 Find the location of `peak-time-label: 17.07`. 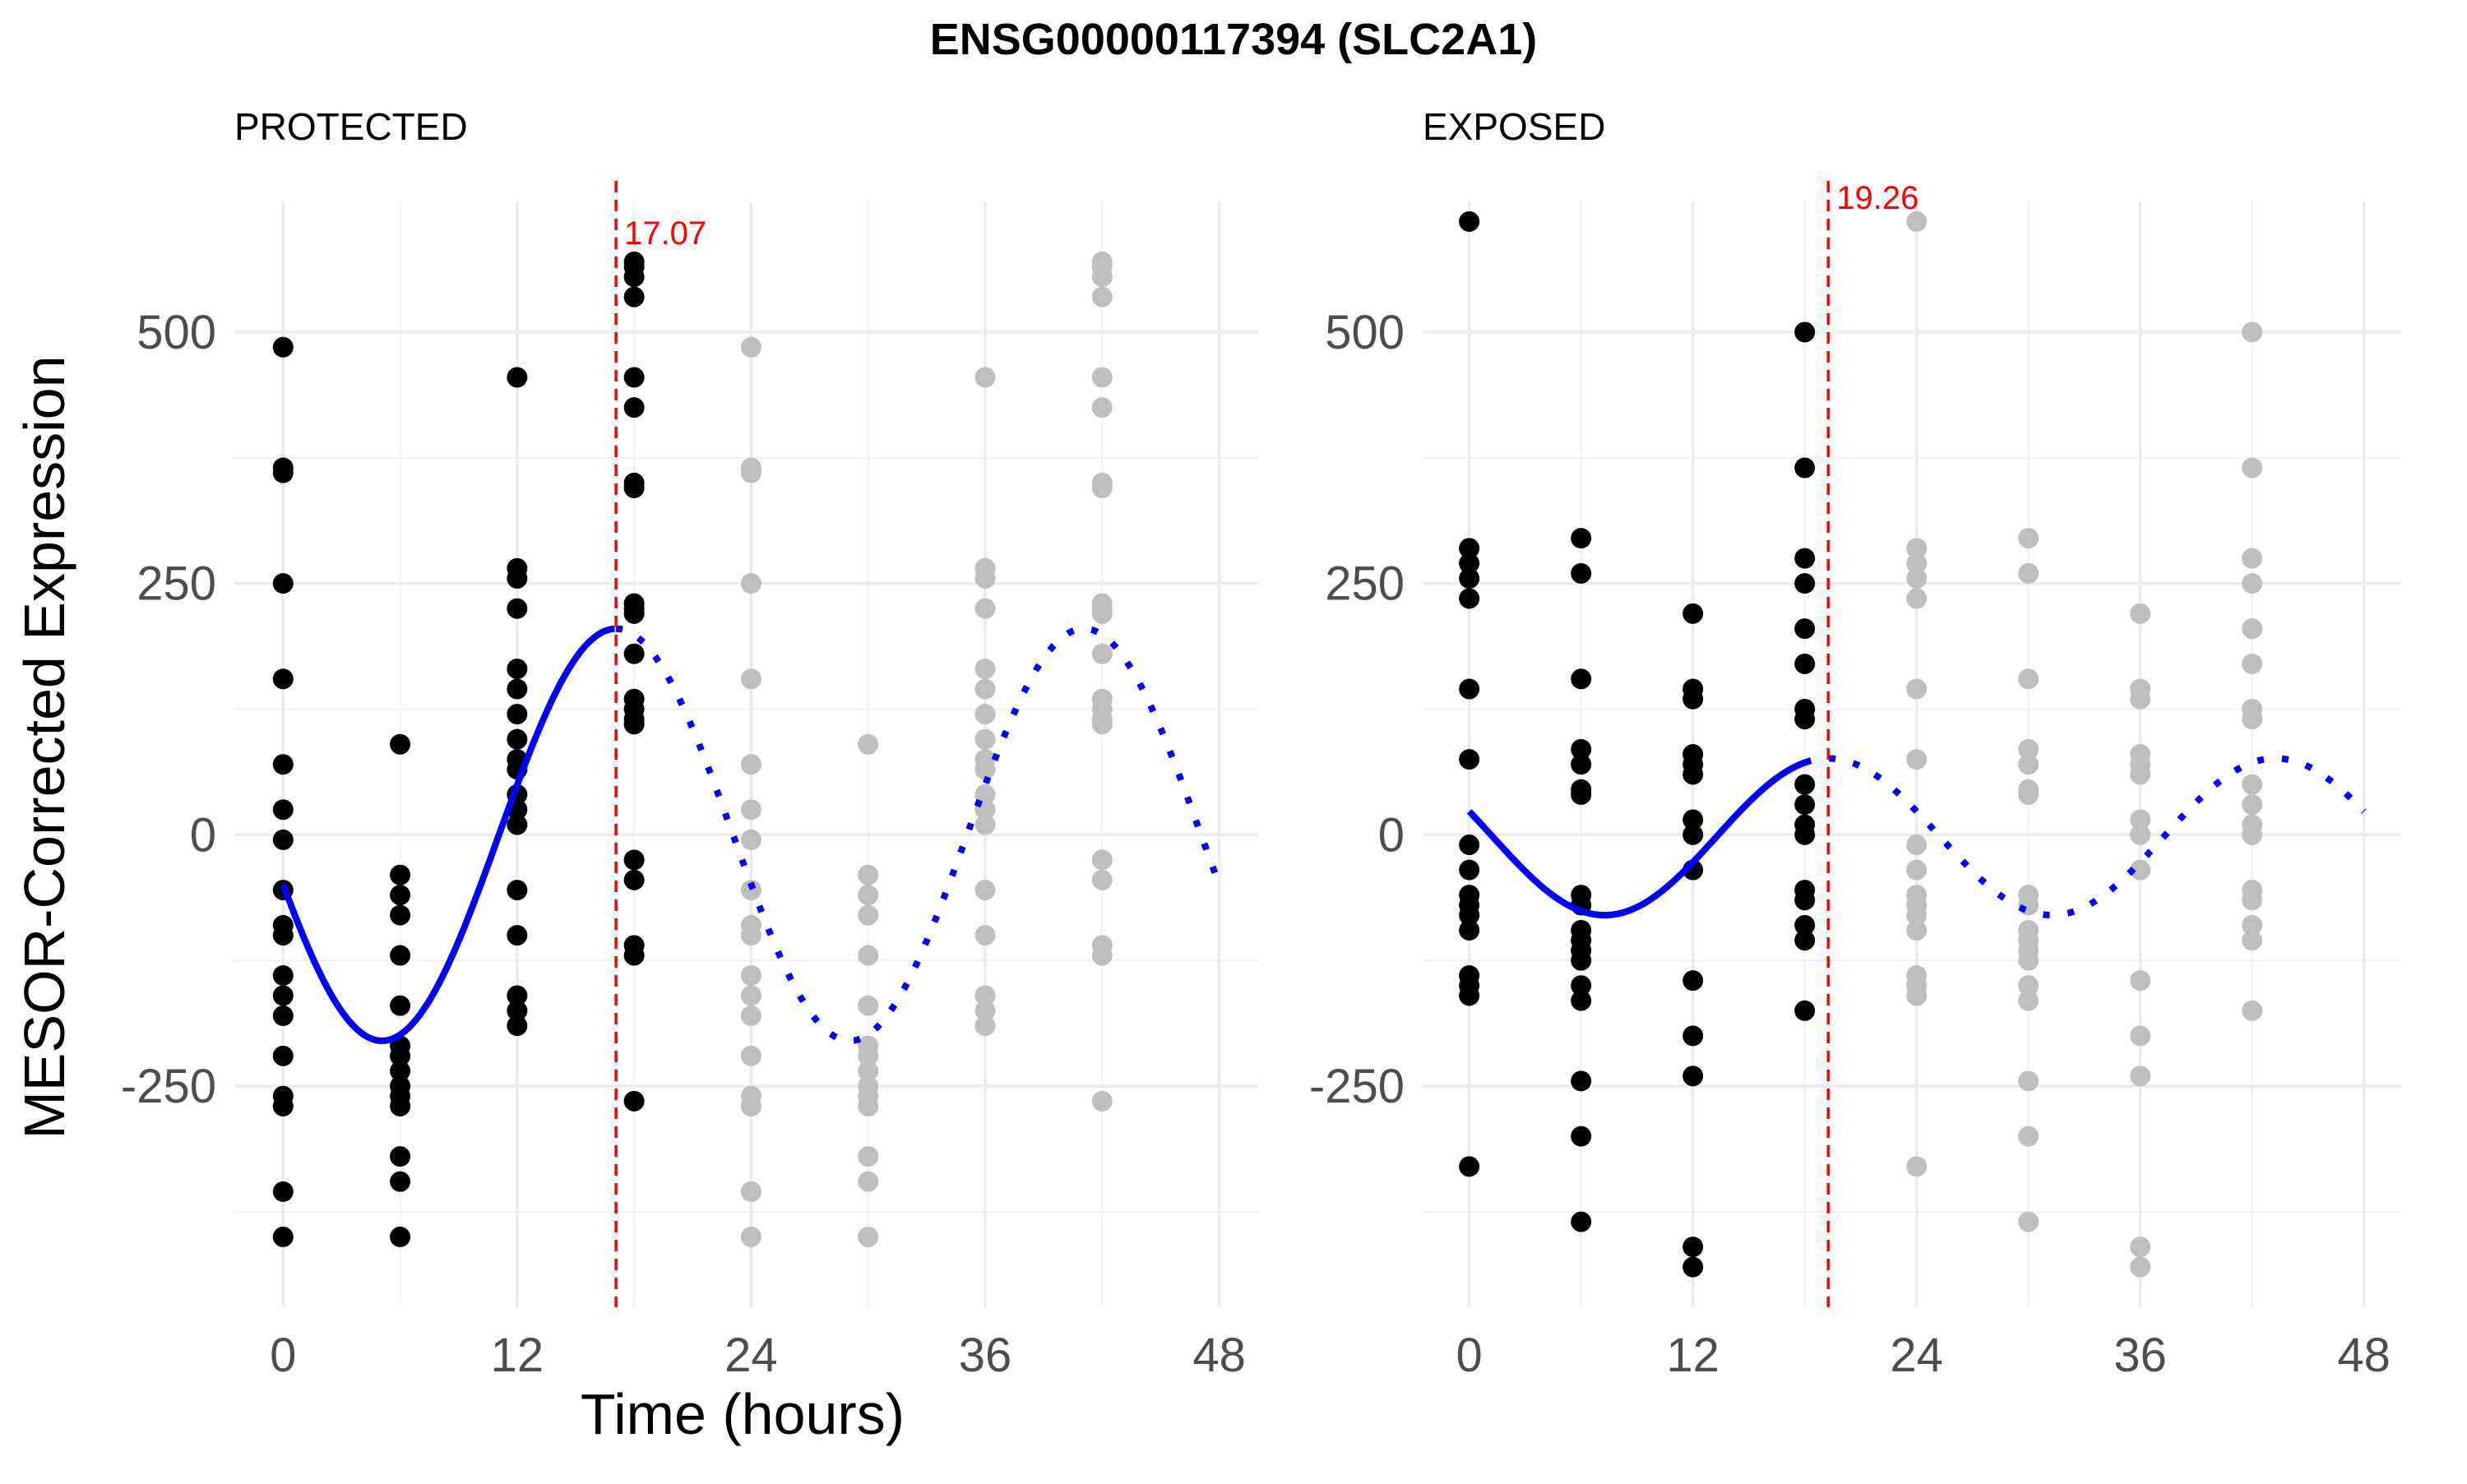

peak-time-label: 17.07 is located at coordinates (665, 234).